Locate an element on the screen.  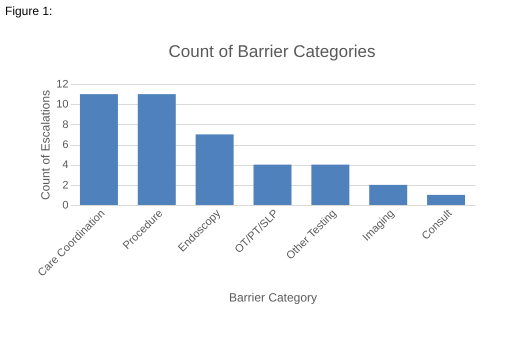
y-tick-label: 10 is located at coordinates (62, 104).